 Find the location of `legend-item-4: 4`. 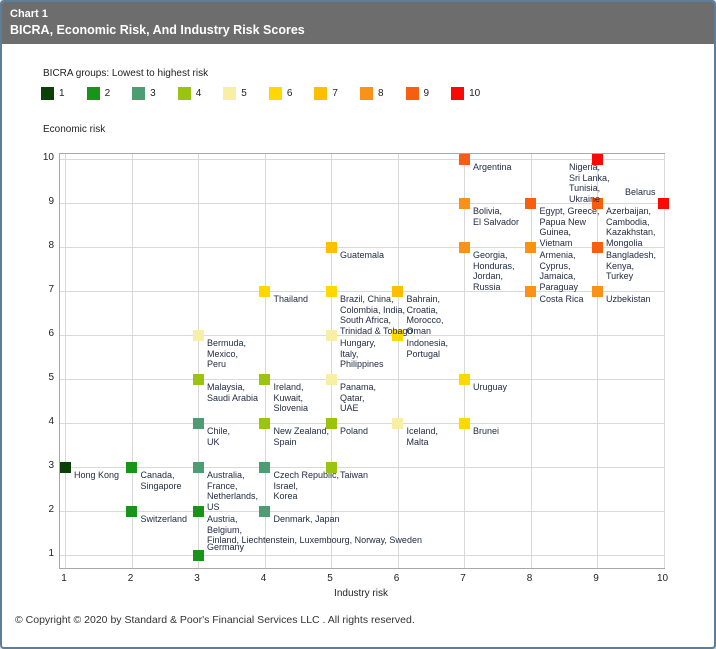

legend-item-4: 4 is located at coordinates (189, 93).